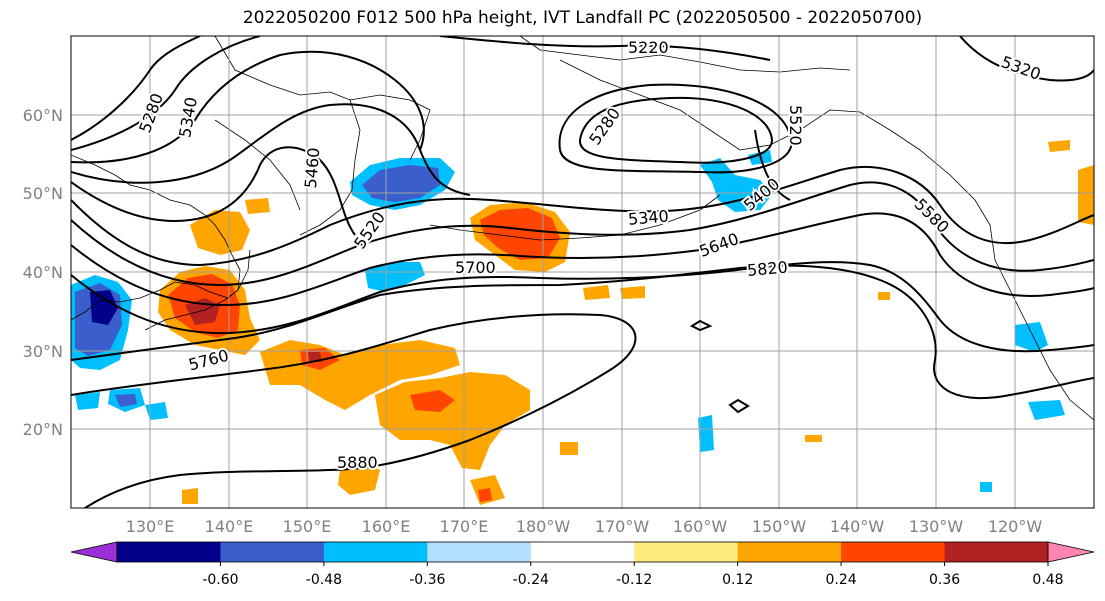  Describe the element at coordinates (648, 47) in the screenshot. I see `contour-label: 5220` at that location.